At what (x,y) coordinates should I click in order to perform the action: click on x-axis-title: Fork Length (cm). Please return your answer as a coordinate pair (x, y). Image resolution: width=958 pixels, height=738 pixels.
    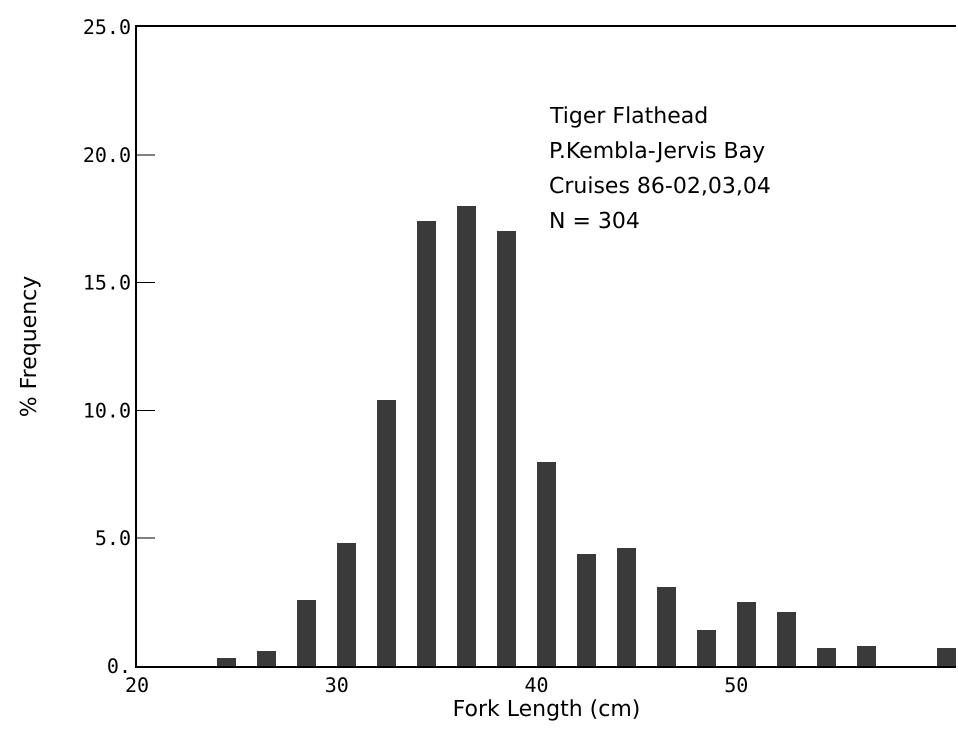
    Looking at the image, I should click on (546, 709).